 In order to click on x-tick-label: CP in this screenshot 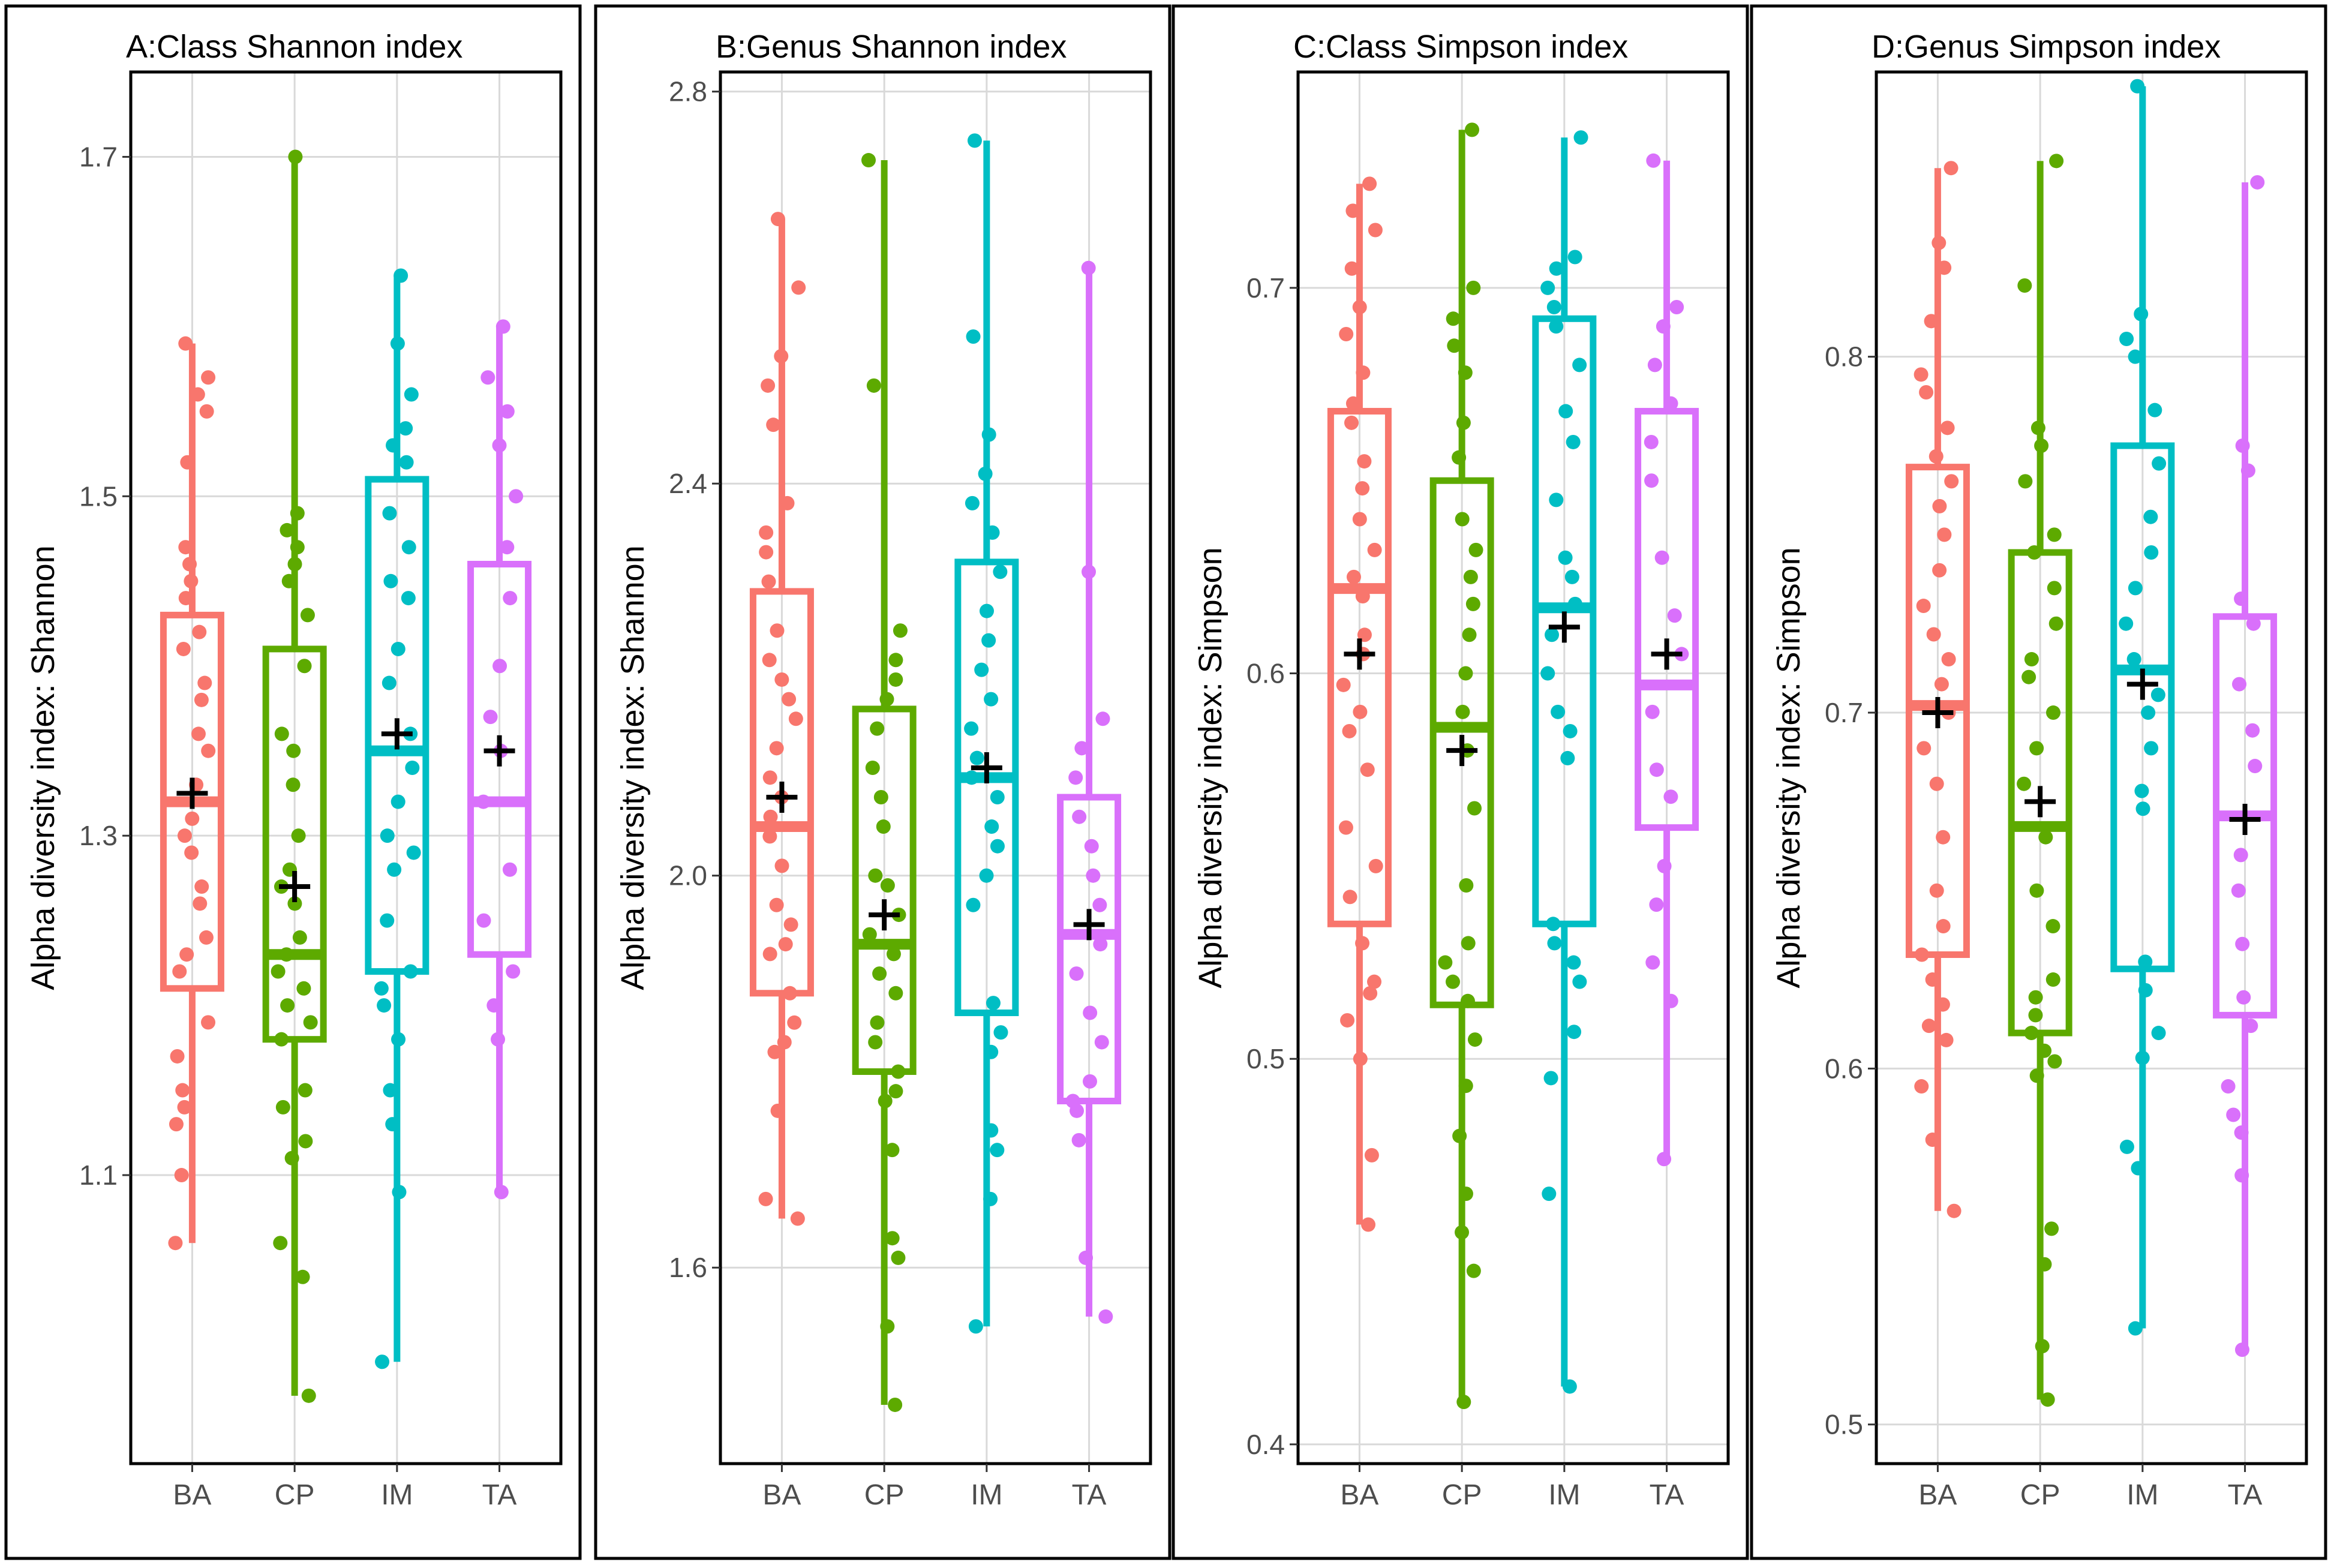, I will do `click(884, 1495)`.